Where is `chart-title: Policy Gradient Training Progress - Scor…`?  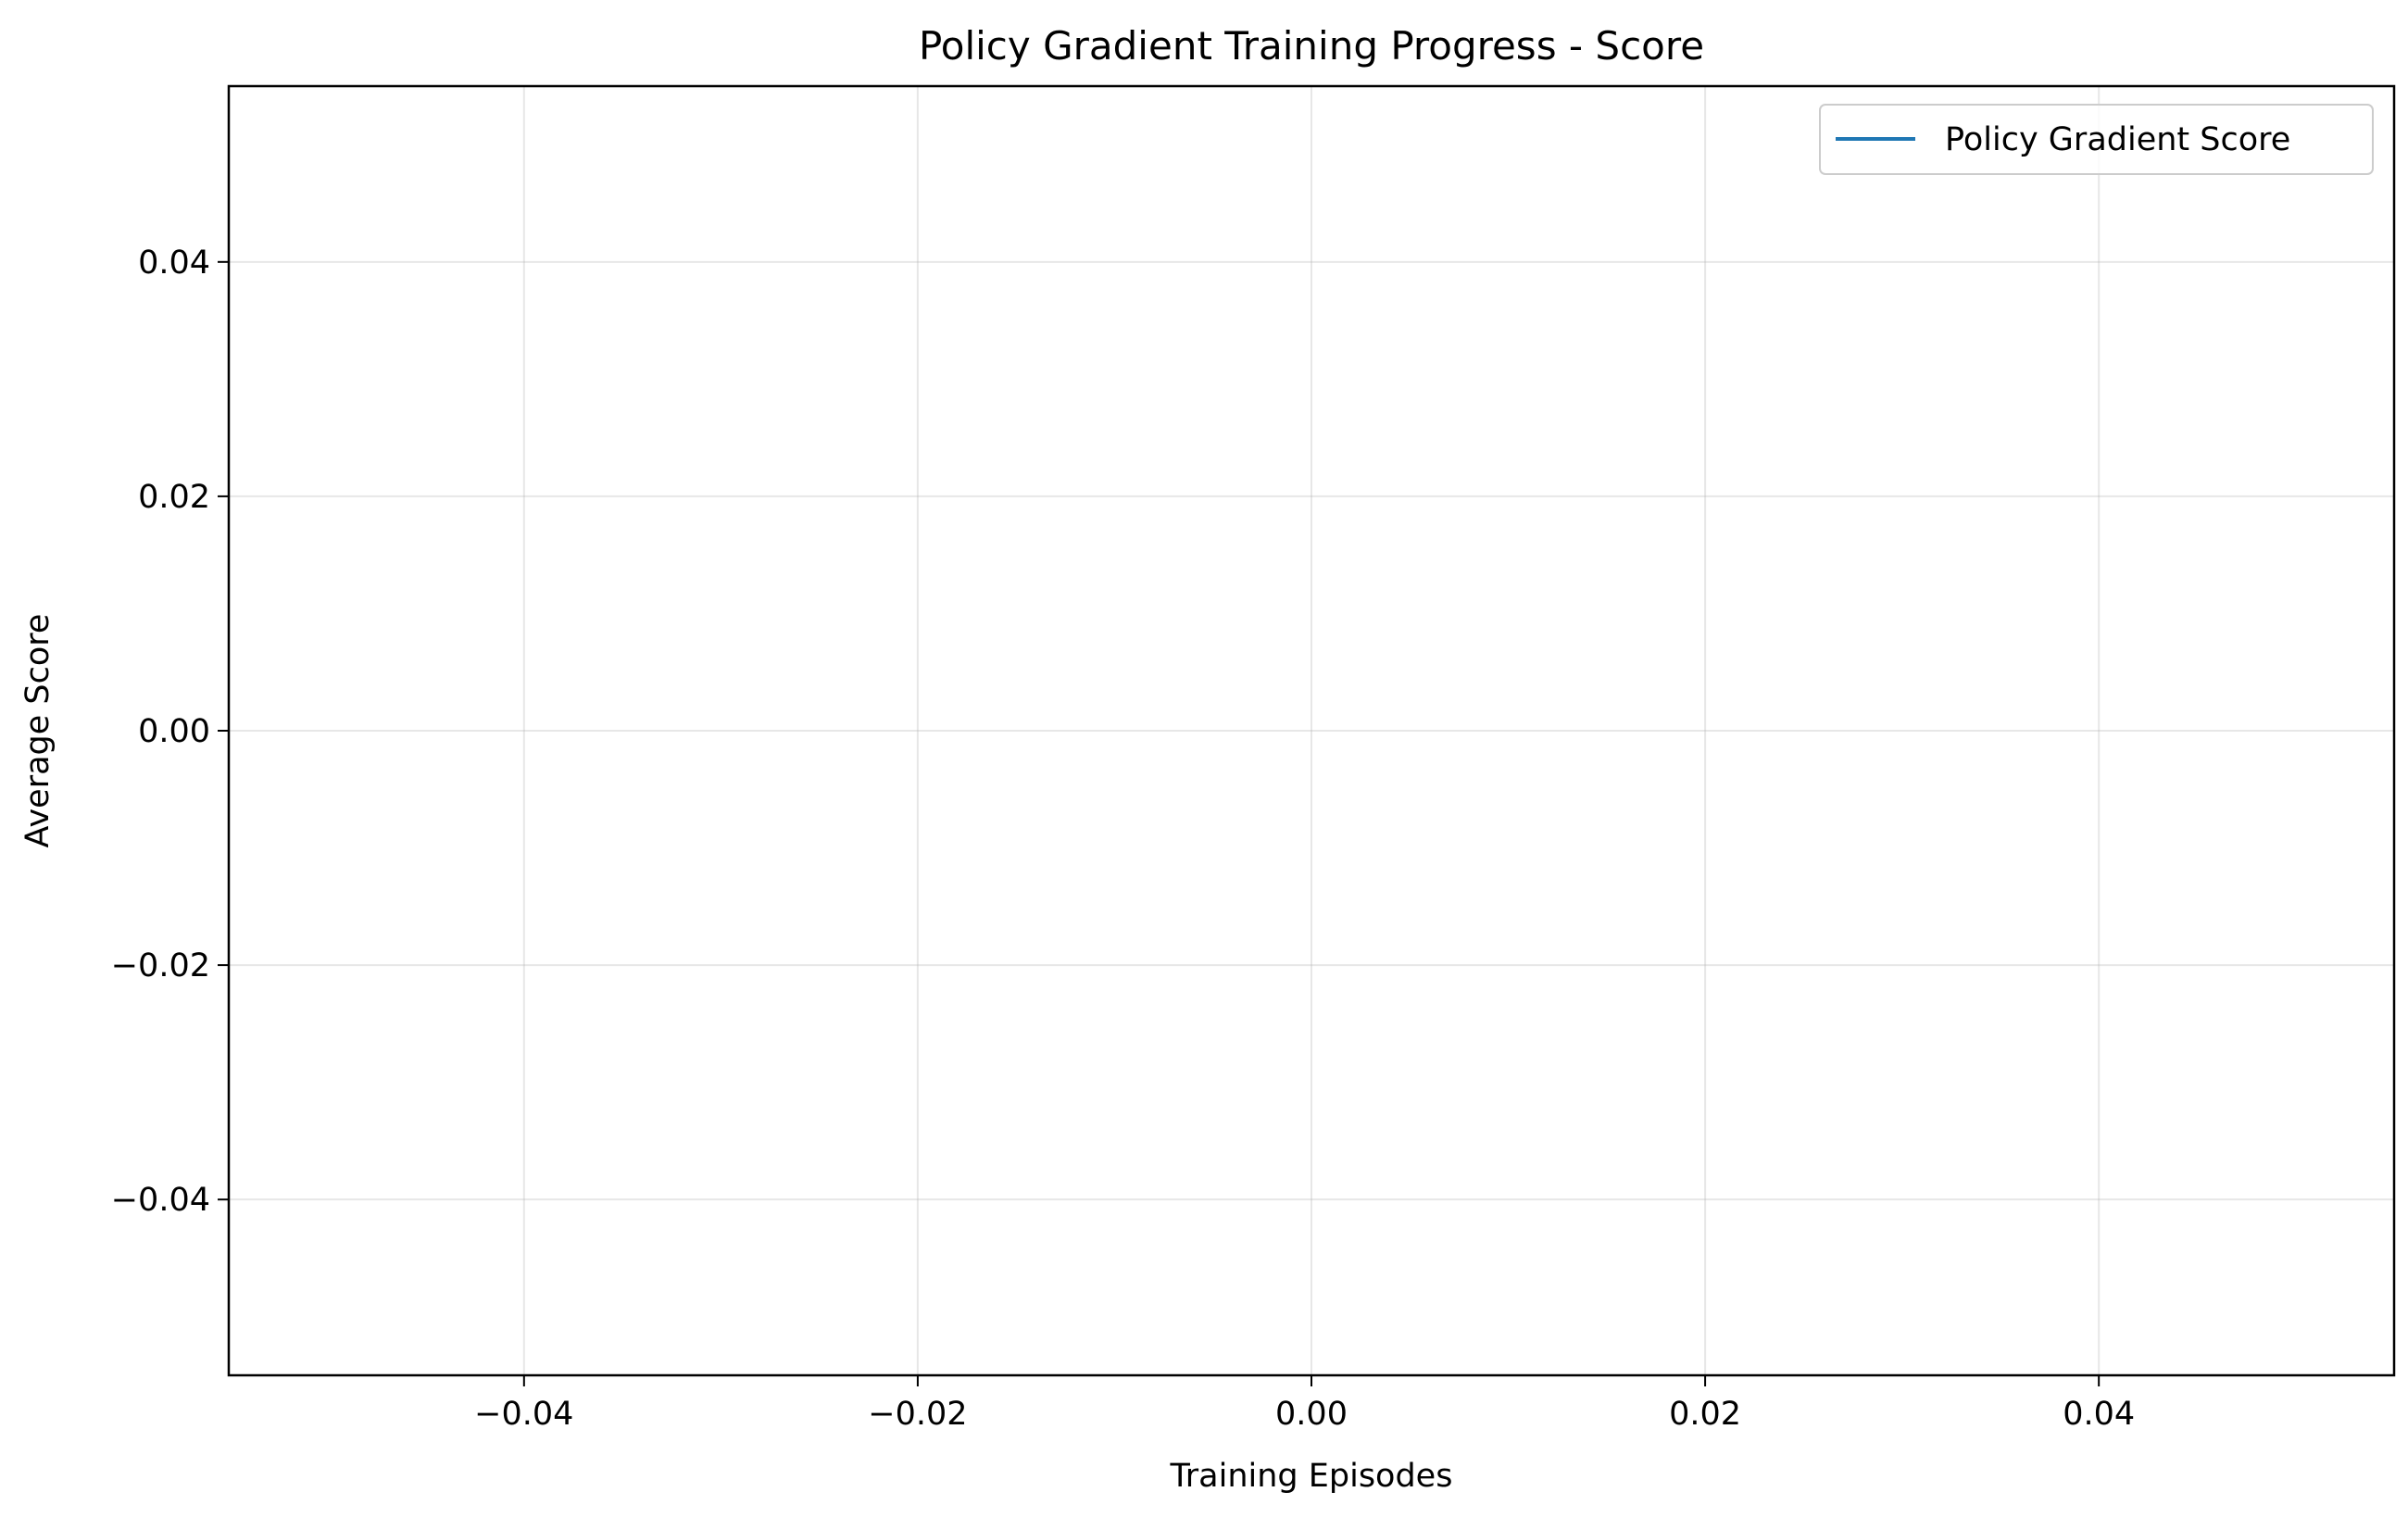
chart-title: Policy Gradient Training Progress - Scor… is located at coordinates (1311, 46).